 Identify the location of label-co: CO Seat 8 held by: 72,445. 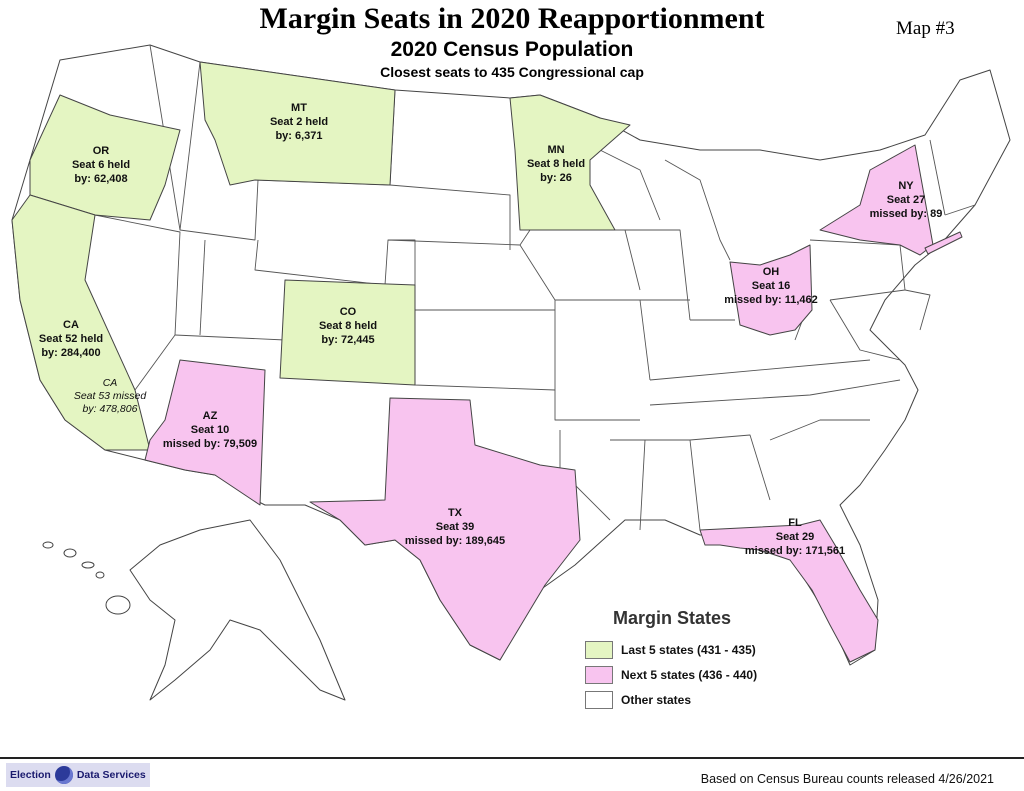
(348, 326).